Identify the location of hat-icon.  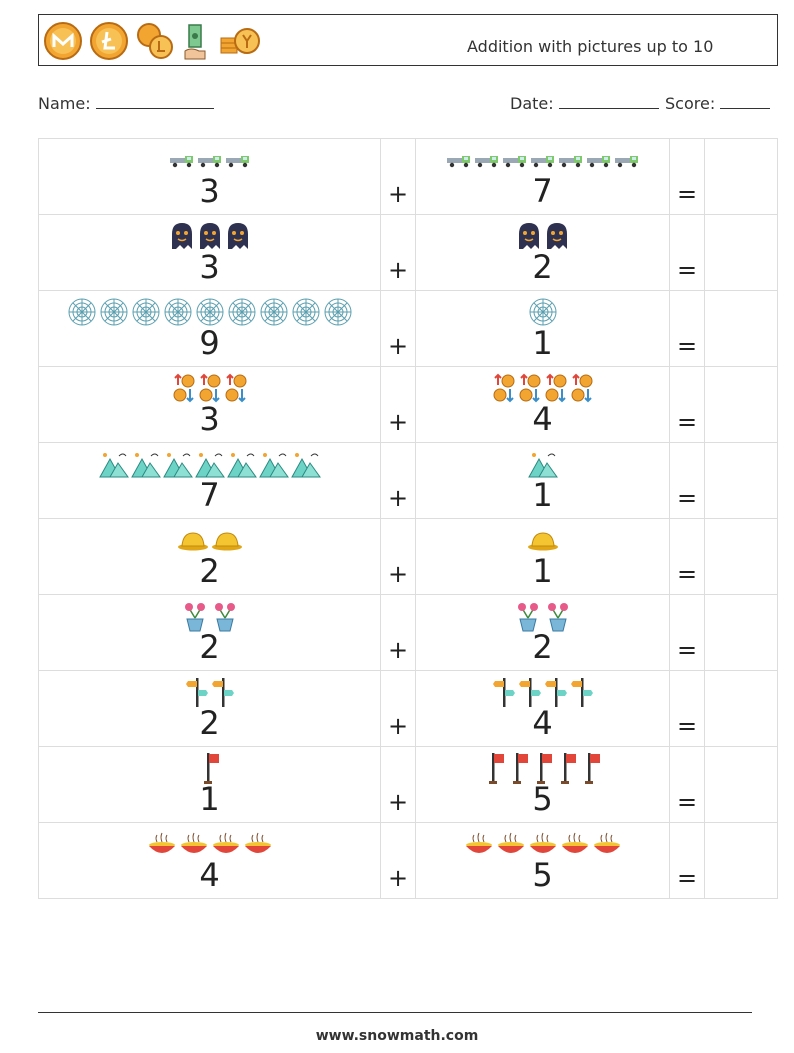
(543, 542).